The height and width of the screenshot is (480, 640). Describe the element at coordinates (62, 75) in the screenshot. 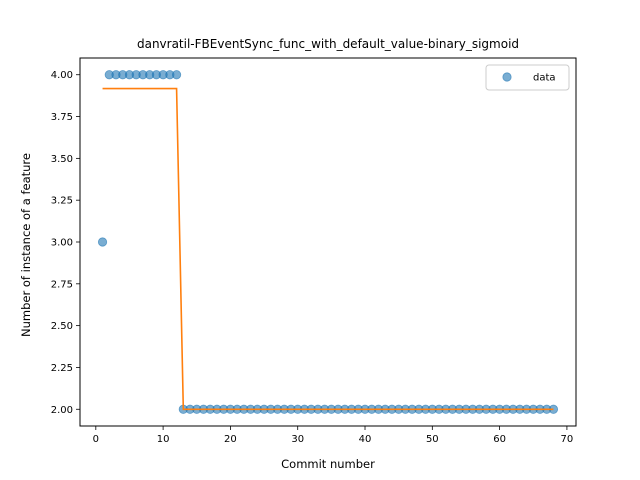

I see `y-tick-label: 4.00` at that location.